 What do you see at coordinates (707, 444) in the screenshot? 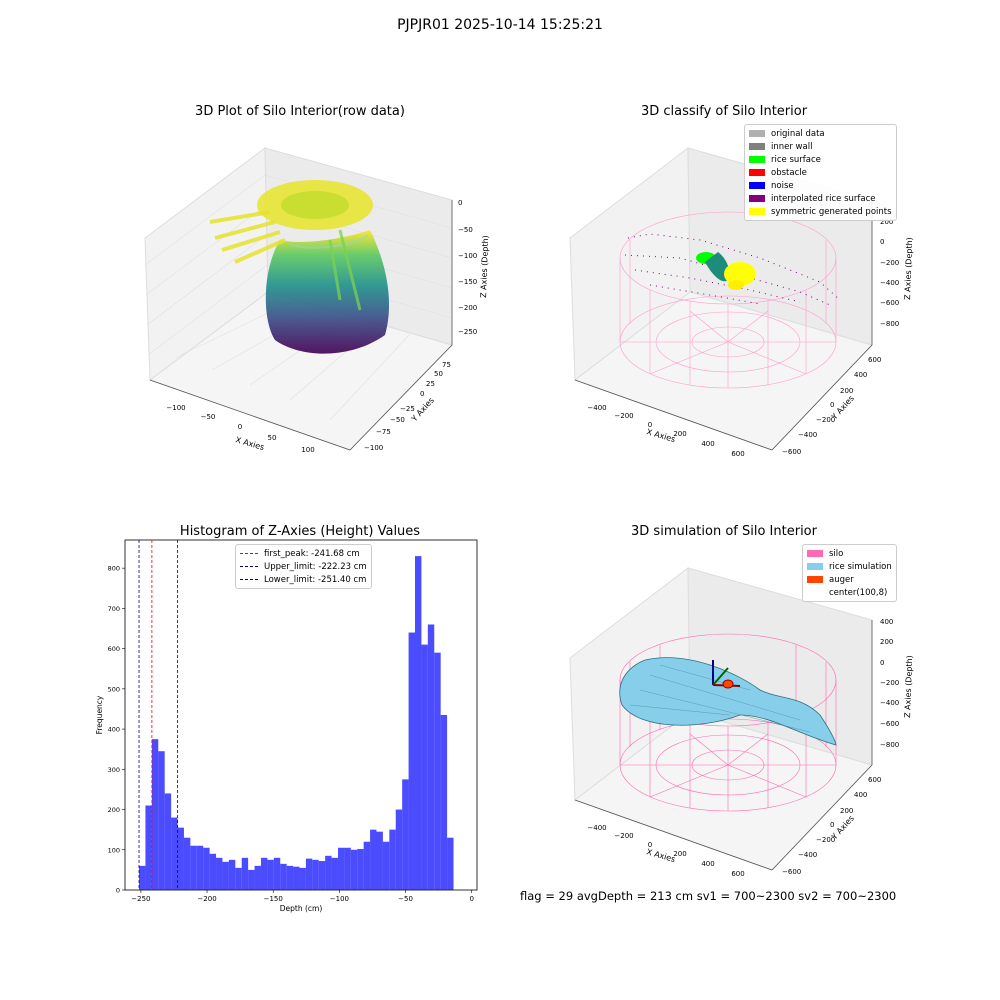
I see `panel2-xtick: 400` at bounding box center [707, 444].